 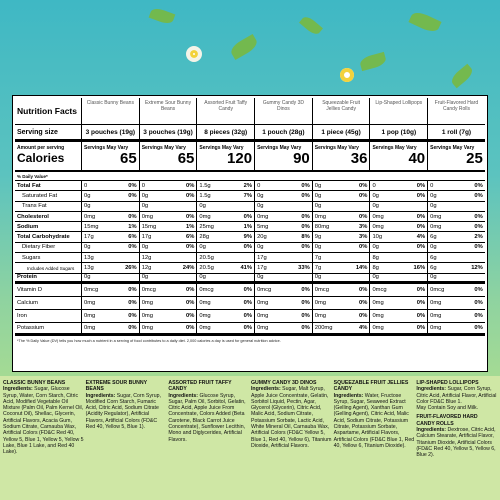 What do you see at coordinates (447, 383) in the screenshot?
I see `product-title: LIP-SHAPED LOLLIPOPS` at bounding box center [447, 383].